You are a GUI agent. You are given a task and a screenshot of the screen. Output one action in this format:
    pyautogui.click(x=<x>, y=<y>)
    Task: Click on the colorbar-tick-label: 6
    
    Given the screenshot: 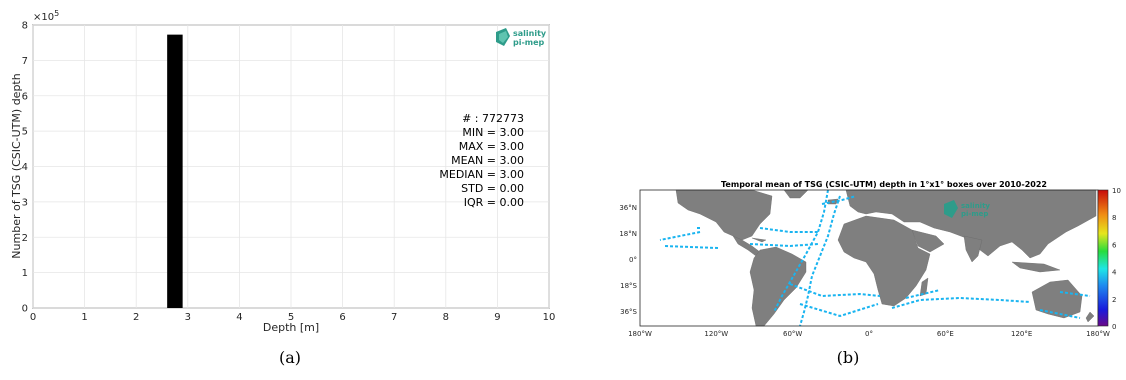 What is the action you would take?
    pyautogui.click(x=1114, y=245)
    